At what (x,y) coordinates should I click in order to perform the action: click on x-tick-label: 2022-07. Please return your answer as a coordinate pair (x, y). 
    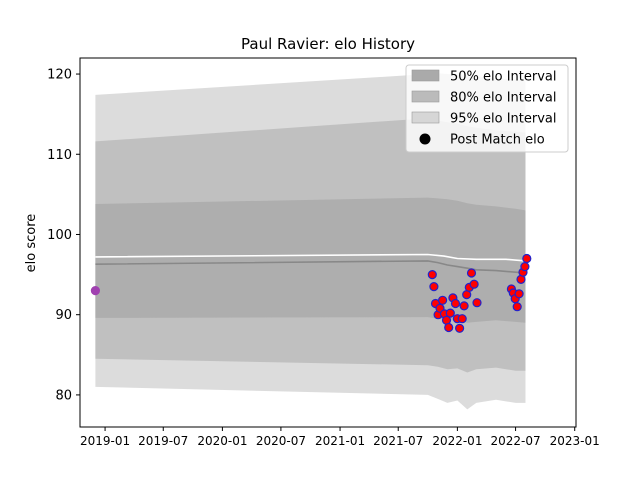
    Looking at the image, I should click on (515, 441).